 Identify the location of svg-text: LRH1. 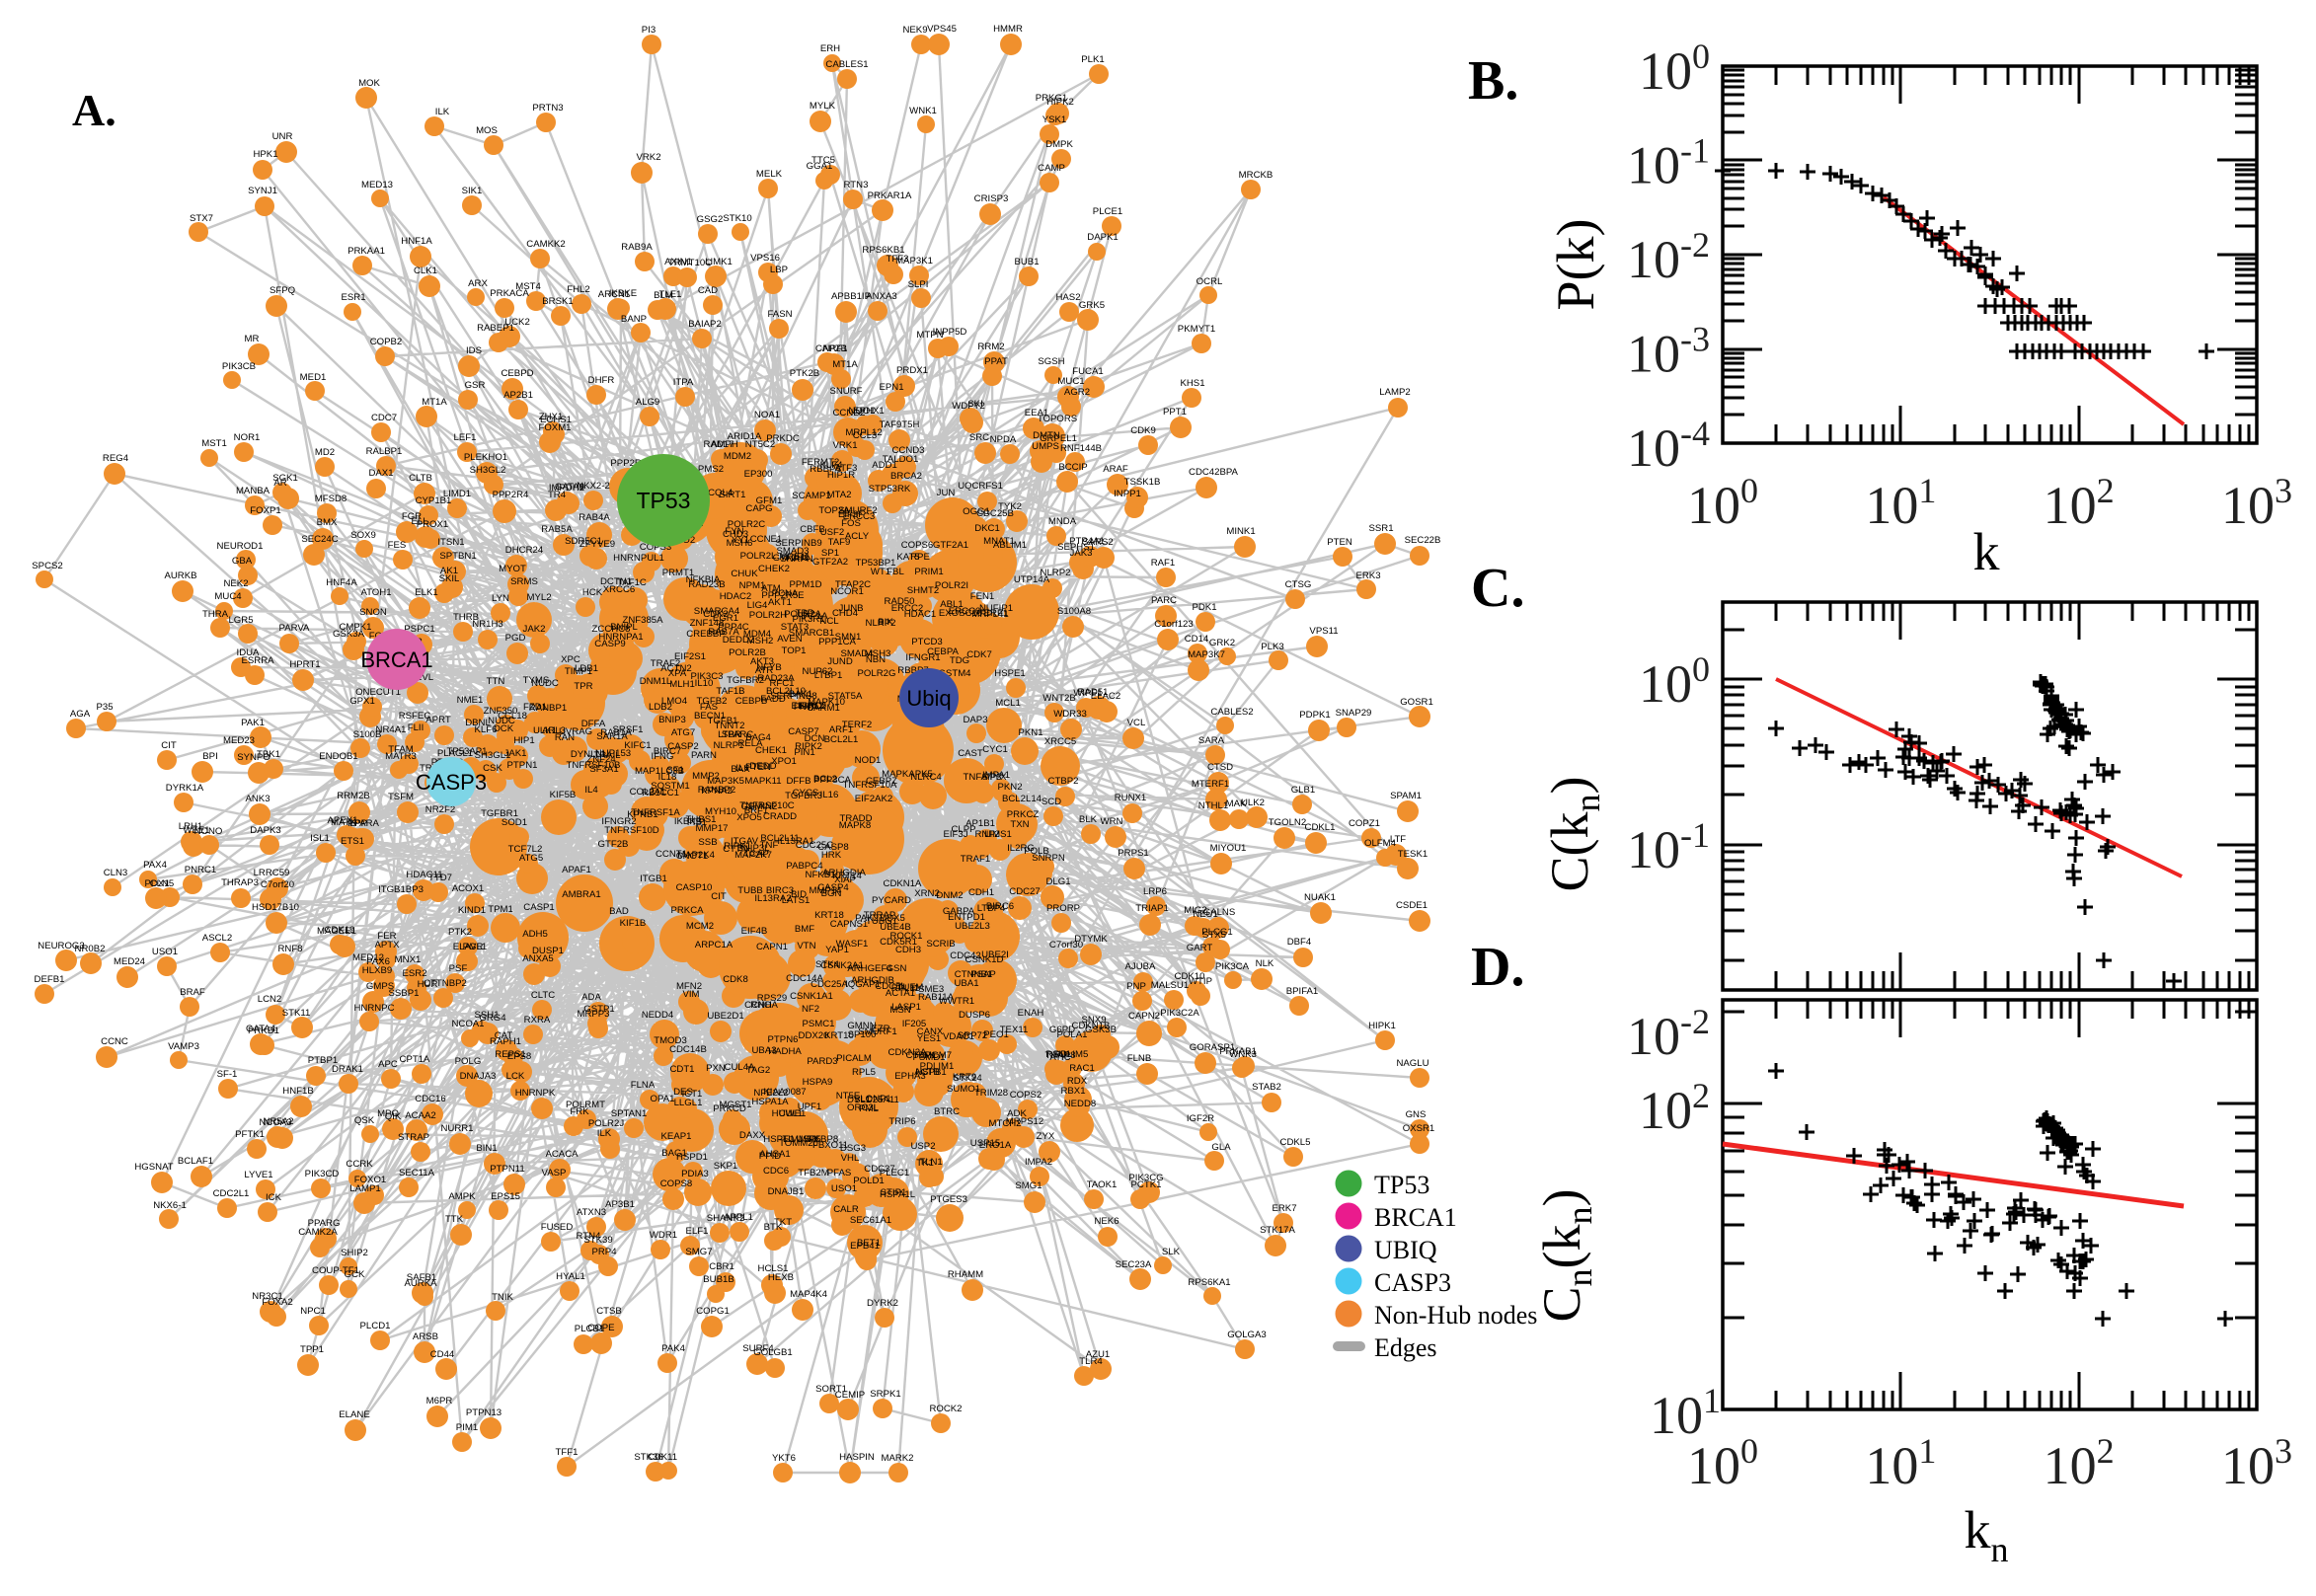
(191, 826).